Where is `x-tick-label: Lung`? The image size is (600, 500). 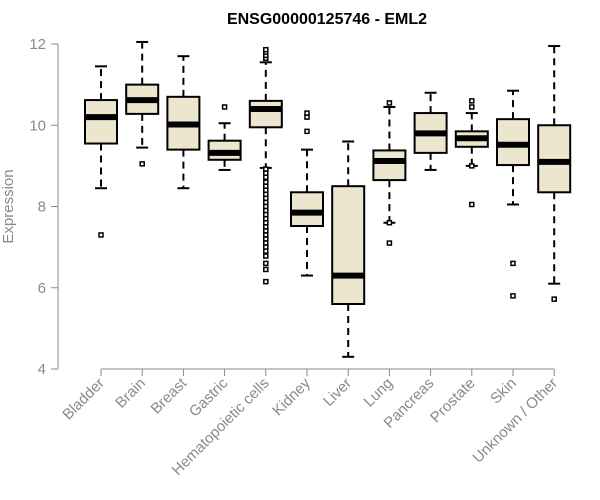
x-tick-label: Lung is located at coordinates (379, 393).